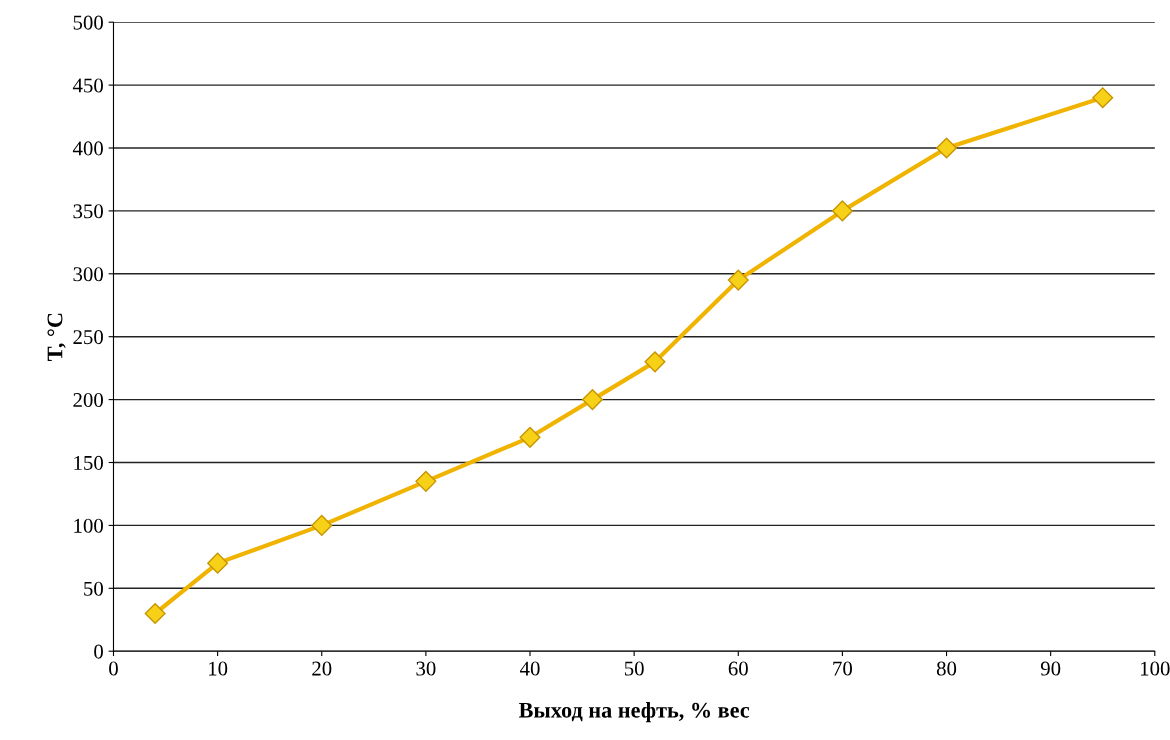 Image resolution: width=1170 pixels, height=740 pixels. I want to click on x-tick-label: 0, so click(113, 668).